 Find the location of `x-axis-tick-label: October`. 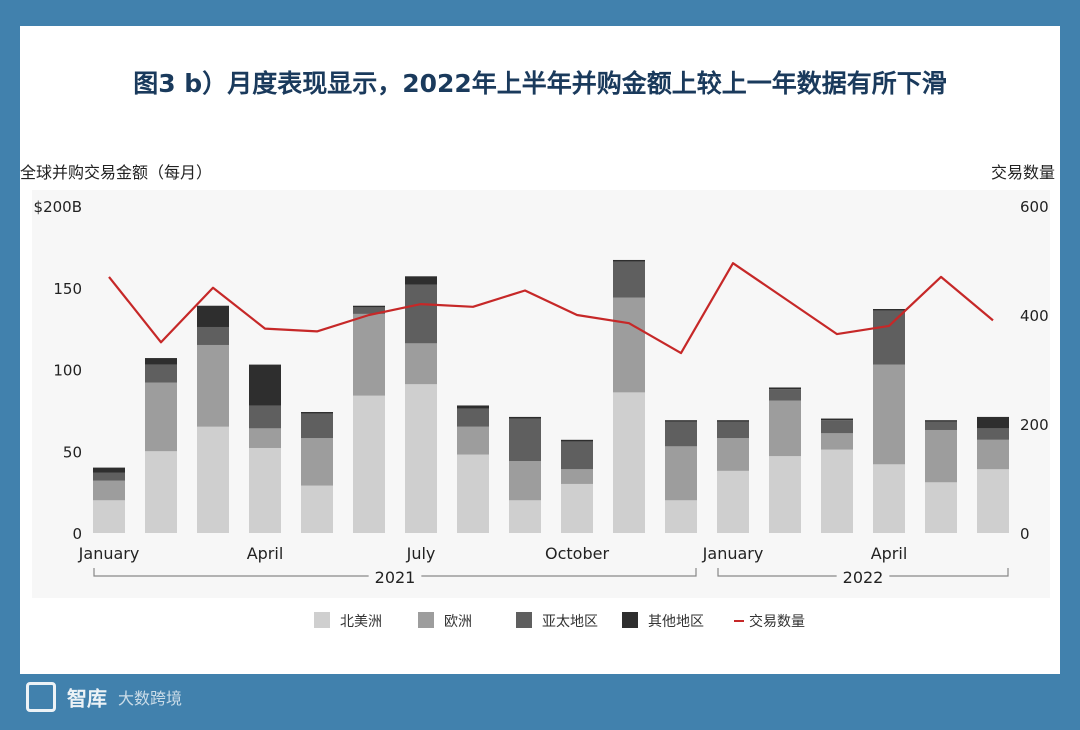

x-axis-tick-label: October is located at coordinates (577, 553).